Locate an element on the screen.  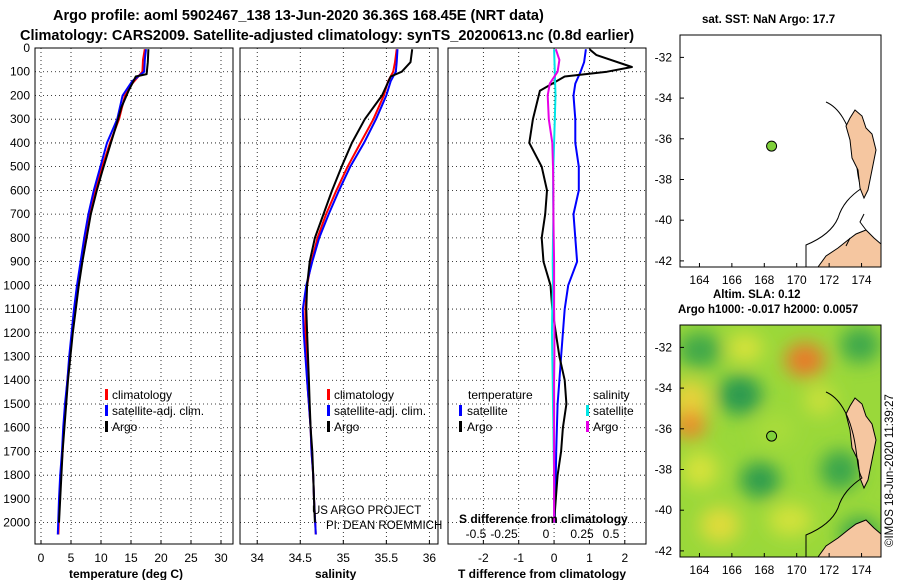
depth-tick-label: 1300 is located at coordinates (16, 357).